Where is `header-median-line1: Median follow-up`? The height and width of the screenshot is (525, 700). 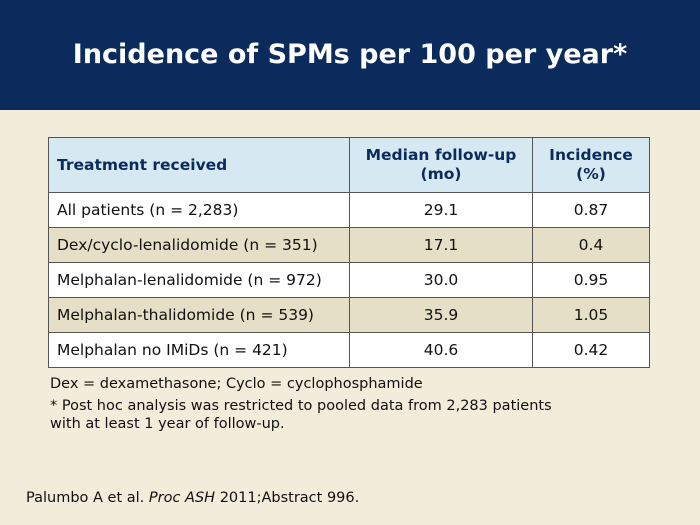
header-median-line1: Median follow-up is located at coordinates (441, 155).